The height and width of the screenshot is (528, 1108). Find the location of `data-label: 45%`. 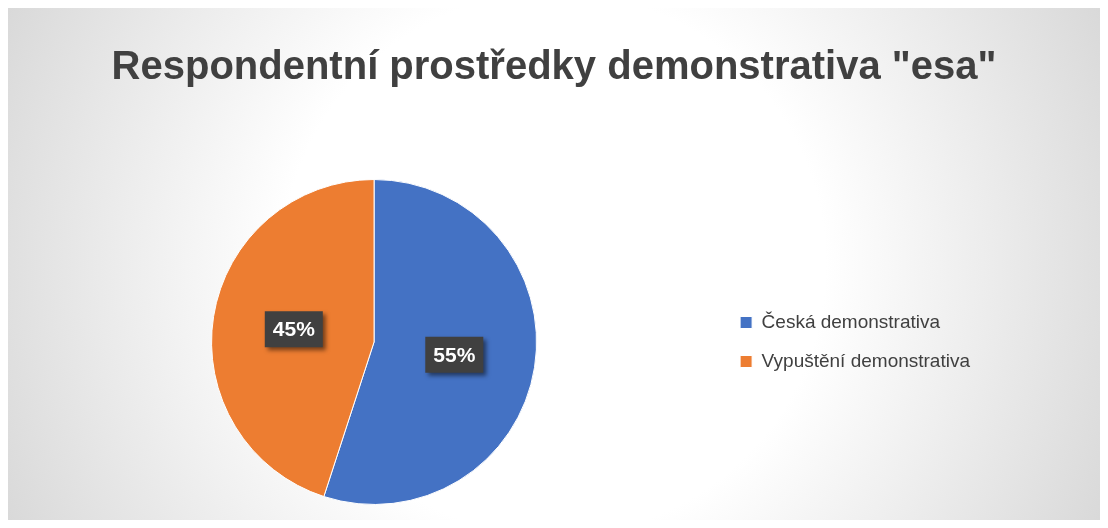

data-label: 45% is located at coordinates (294, 329).